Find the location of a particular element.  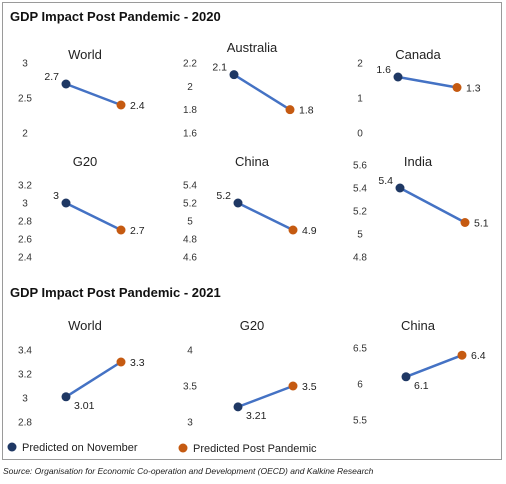

data-label: 4.9 is located at coordinates (309, 231).